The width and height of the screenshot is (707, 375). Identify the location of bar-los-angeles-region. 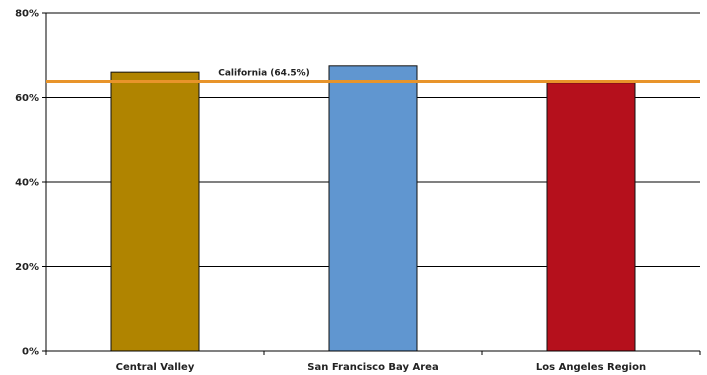
(591, 217).